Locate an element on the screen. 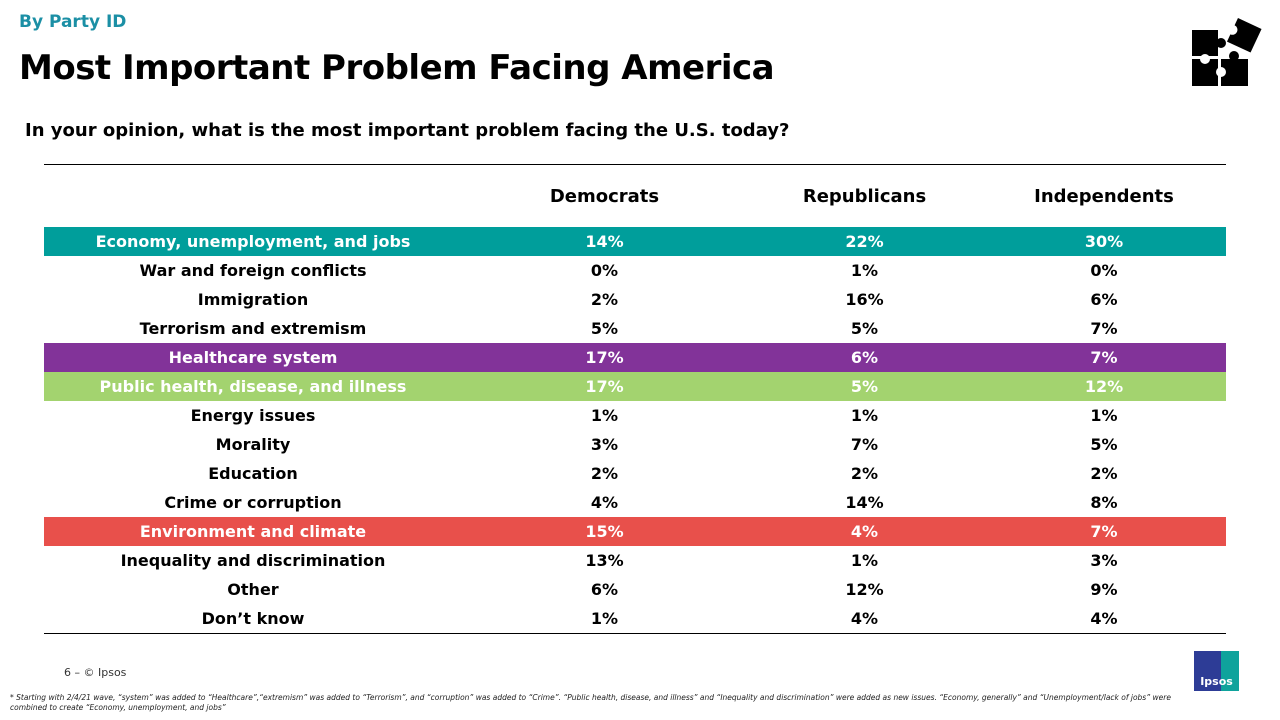 This screenshot has width=1280, height=720. row-label: Energy issues is located at coordinates (253, 415).